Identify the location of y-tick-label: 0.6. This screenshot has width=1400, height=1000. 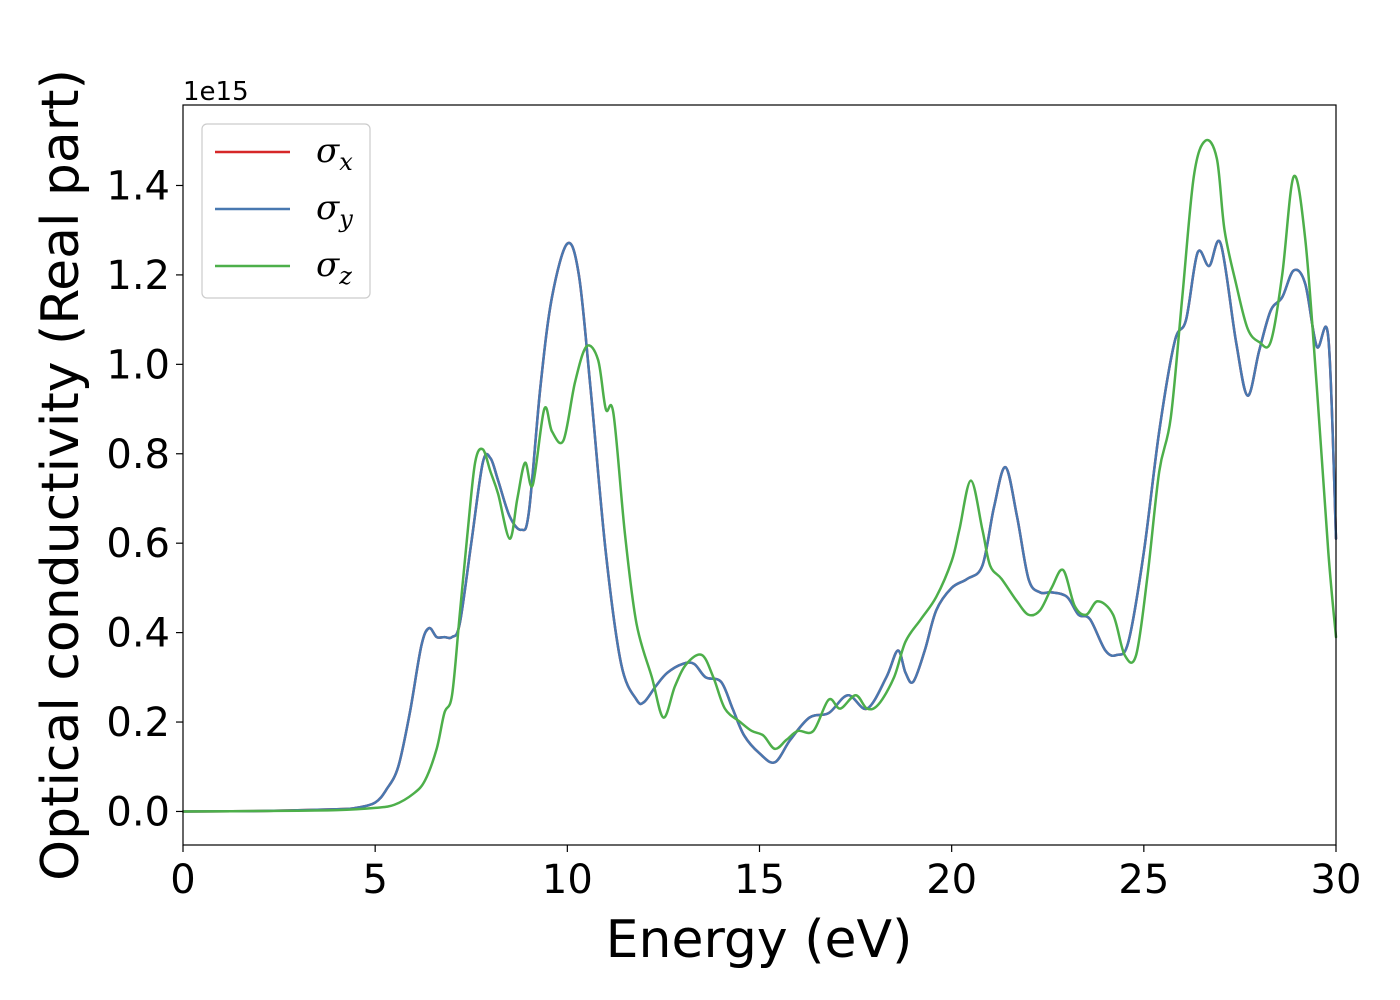
(138, 544).